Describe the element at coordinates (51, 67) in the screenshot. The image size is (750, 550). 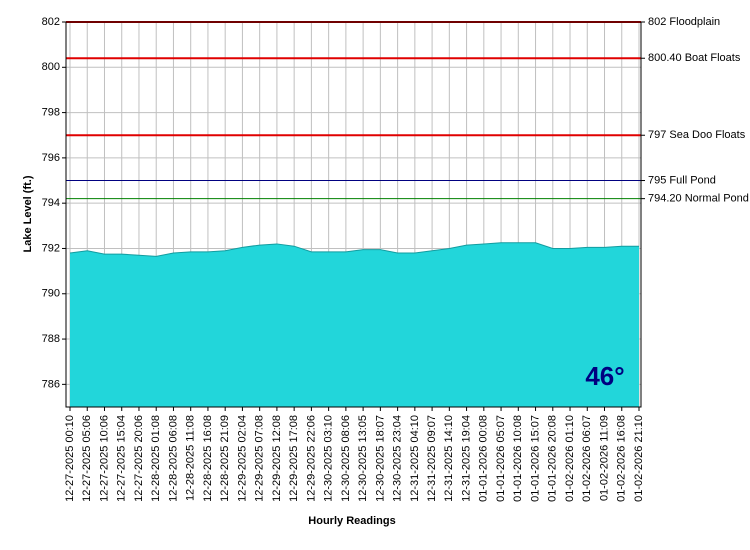
I see `y-tick-label: 800` at that location.